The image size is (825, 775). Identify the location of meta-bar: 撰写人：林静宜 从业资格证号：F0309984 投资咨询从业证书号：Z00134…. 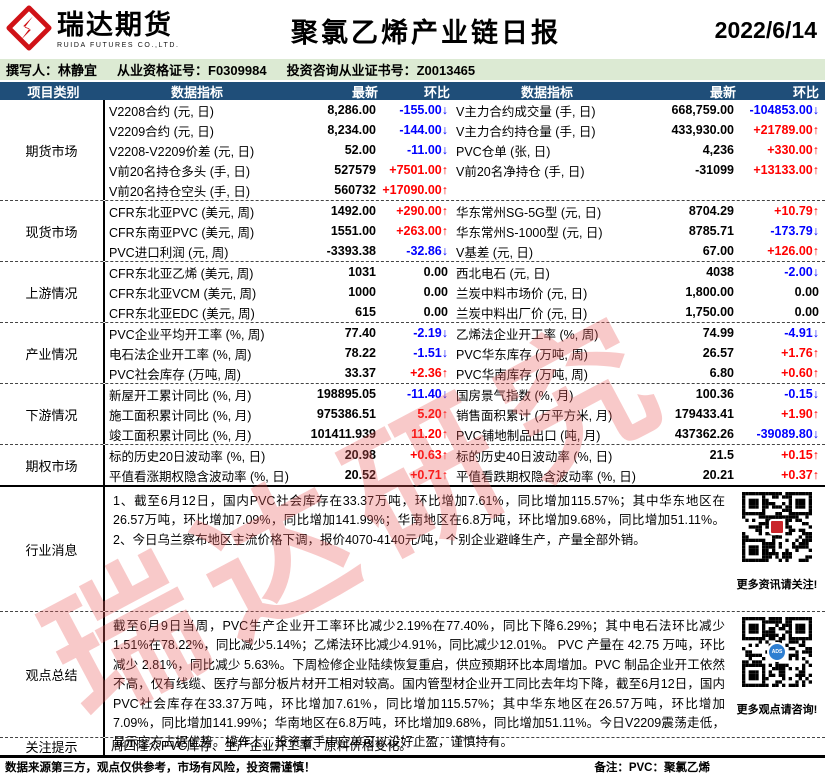
(412, 69).